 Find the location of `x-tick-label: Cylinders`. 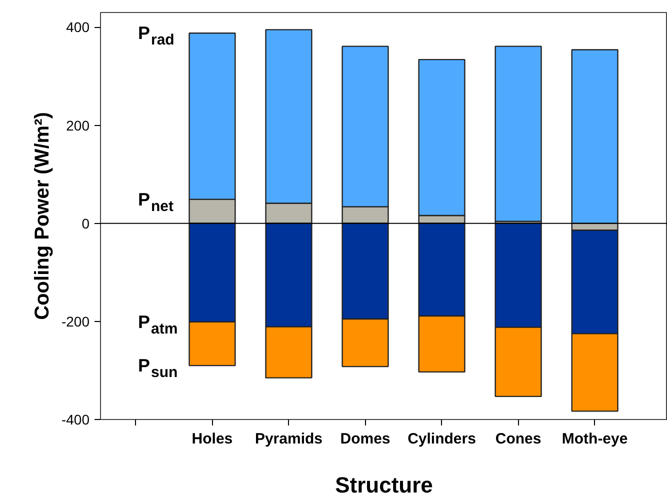

x-tick-label: Cylinders is located at coordinates (442, 439).